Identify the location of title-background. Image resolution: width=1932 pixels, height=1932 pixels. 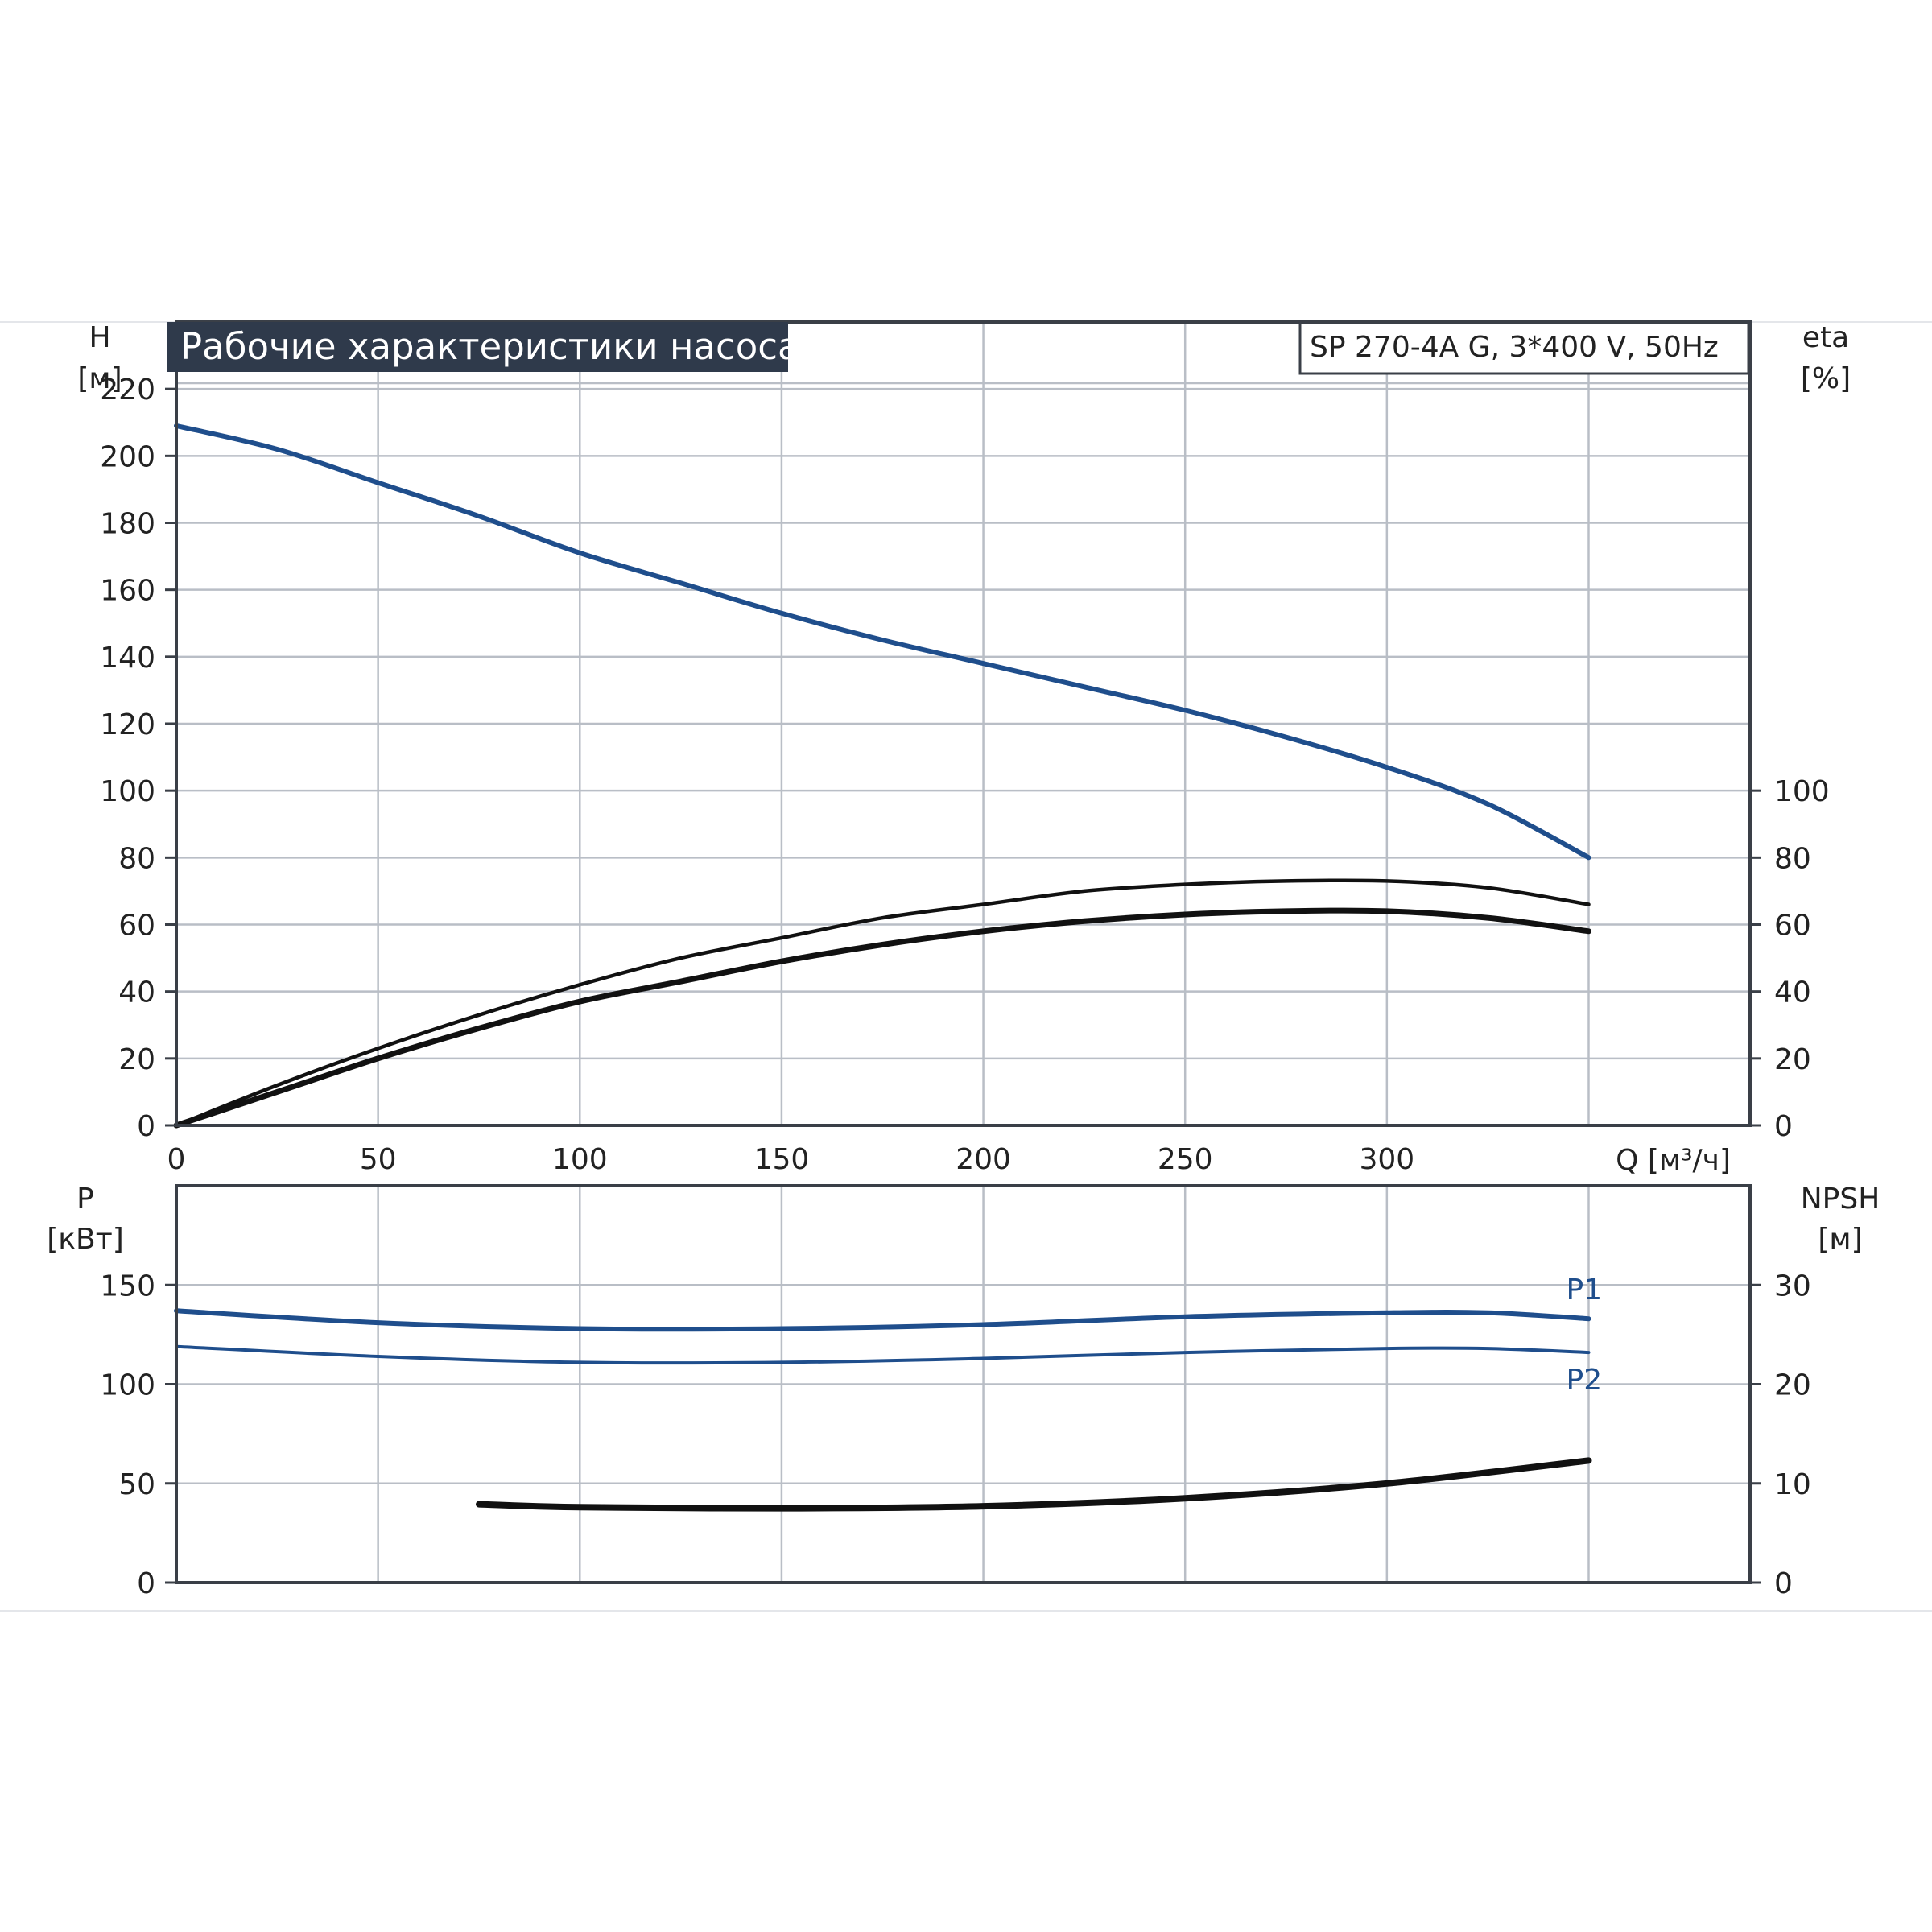
(477, 347).